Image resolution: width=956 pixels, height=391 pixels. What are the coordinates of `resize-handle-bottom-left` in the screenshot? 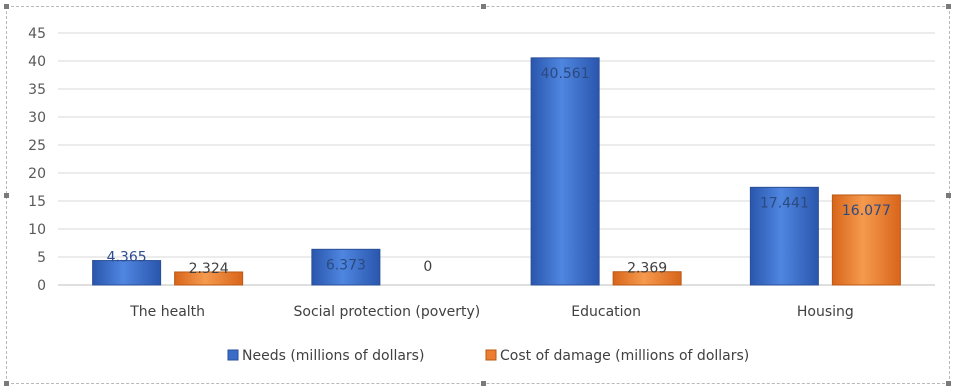 It's located at (6, 383).